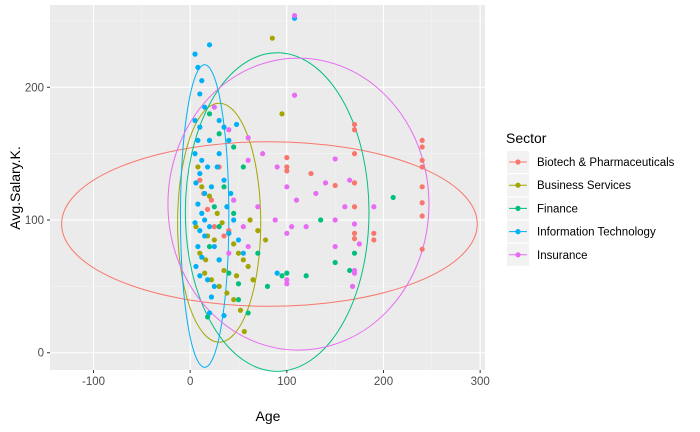  What do you see at coordinates (562, 256) in the screenshot?
I see `legend-label: Insurance` at bounding box center [562, 256].